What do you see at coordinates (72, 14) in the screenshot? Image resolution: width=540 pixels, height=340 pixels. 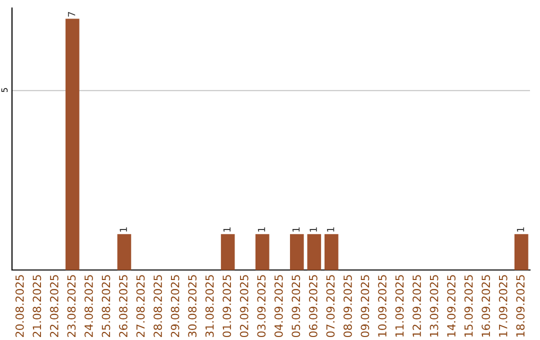 I see `data-label: 7` at bounding box center [72, 14].